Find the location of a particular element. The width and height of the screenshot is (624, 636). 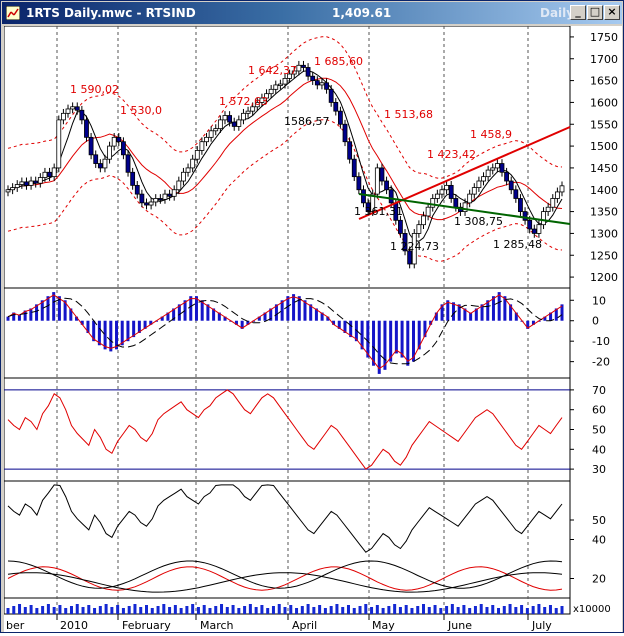

minimize-button: _ is located at coordinates (578, 12).